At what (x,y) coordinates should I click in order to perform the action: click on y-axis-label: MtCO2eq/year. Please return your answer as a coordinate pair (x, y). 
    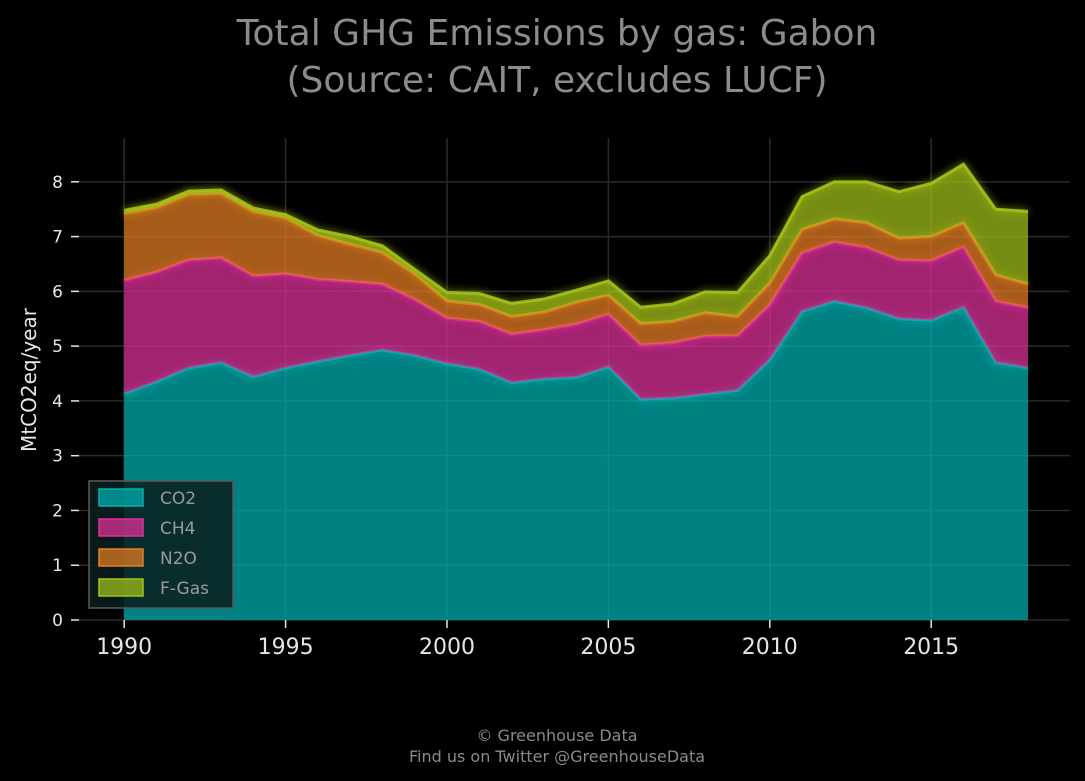
    Looking at the image, I should click on (29, 379).